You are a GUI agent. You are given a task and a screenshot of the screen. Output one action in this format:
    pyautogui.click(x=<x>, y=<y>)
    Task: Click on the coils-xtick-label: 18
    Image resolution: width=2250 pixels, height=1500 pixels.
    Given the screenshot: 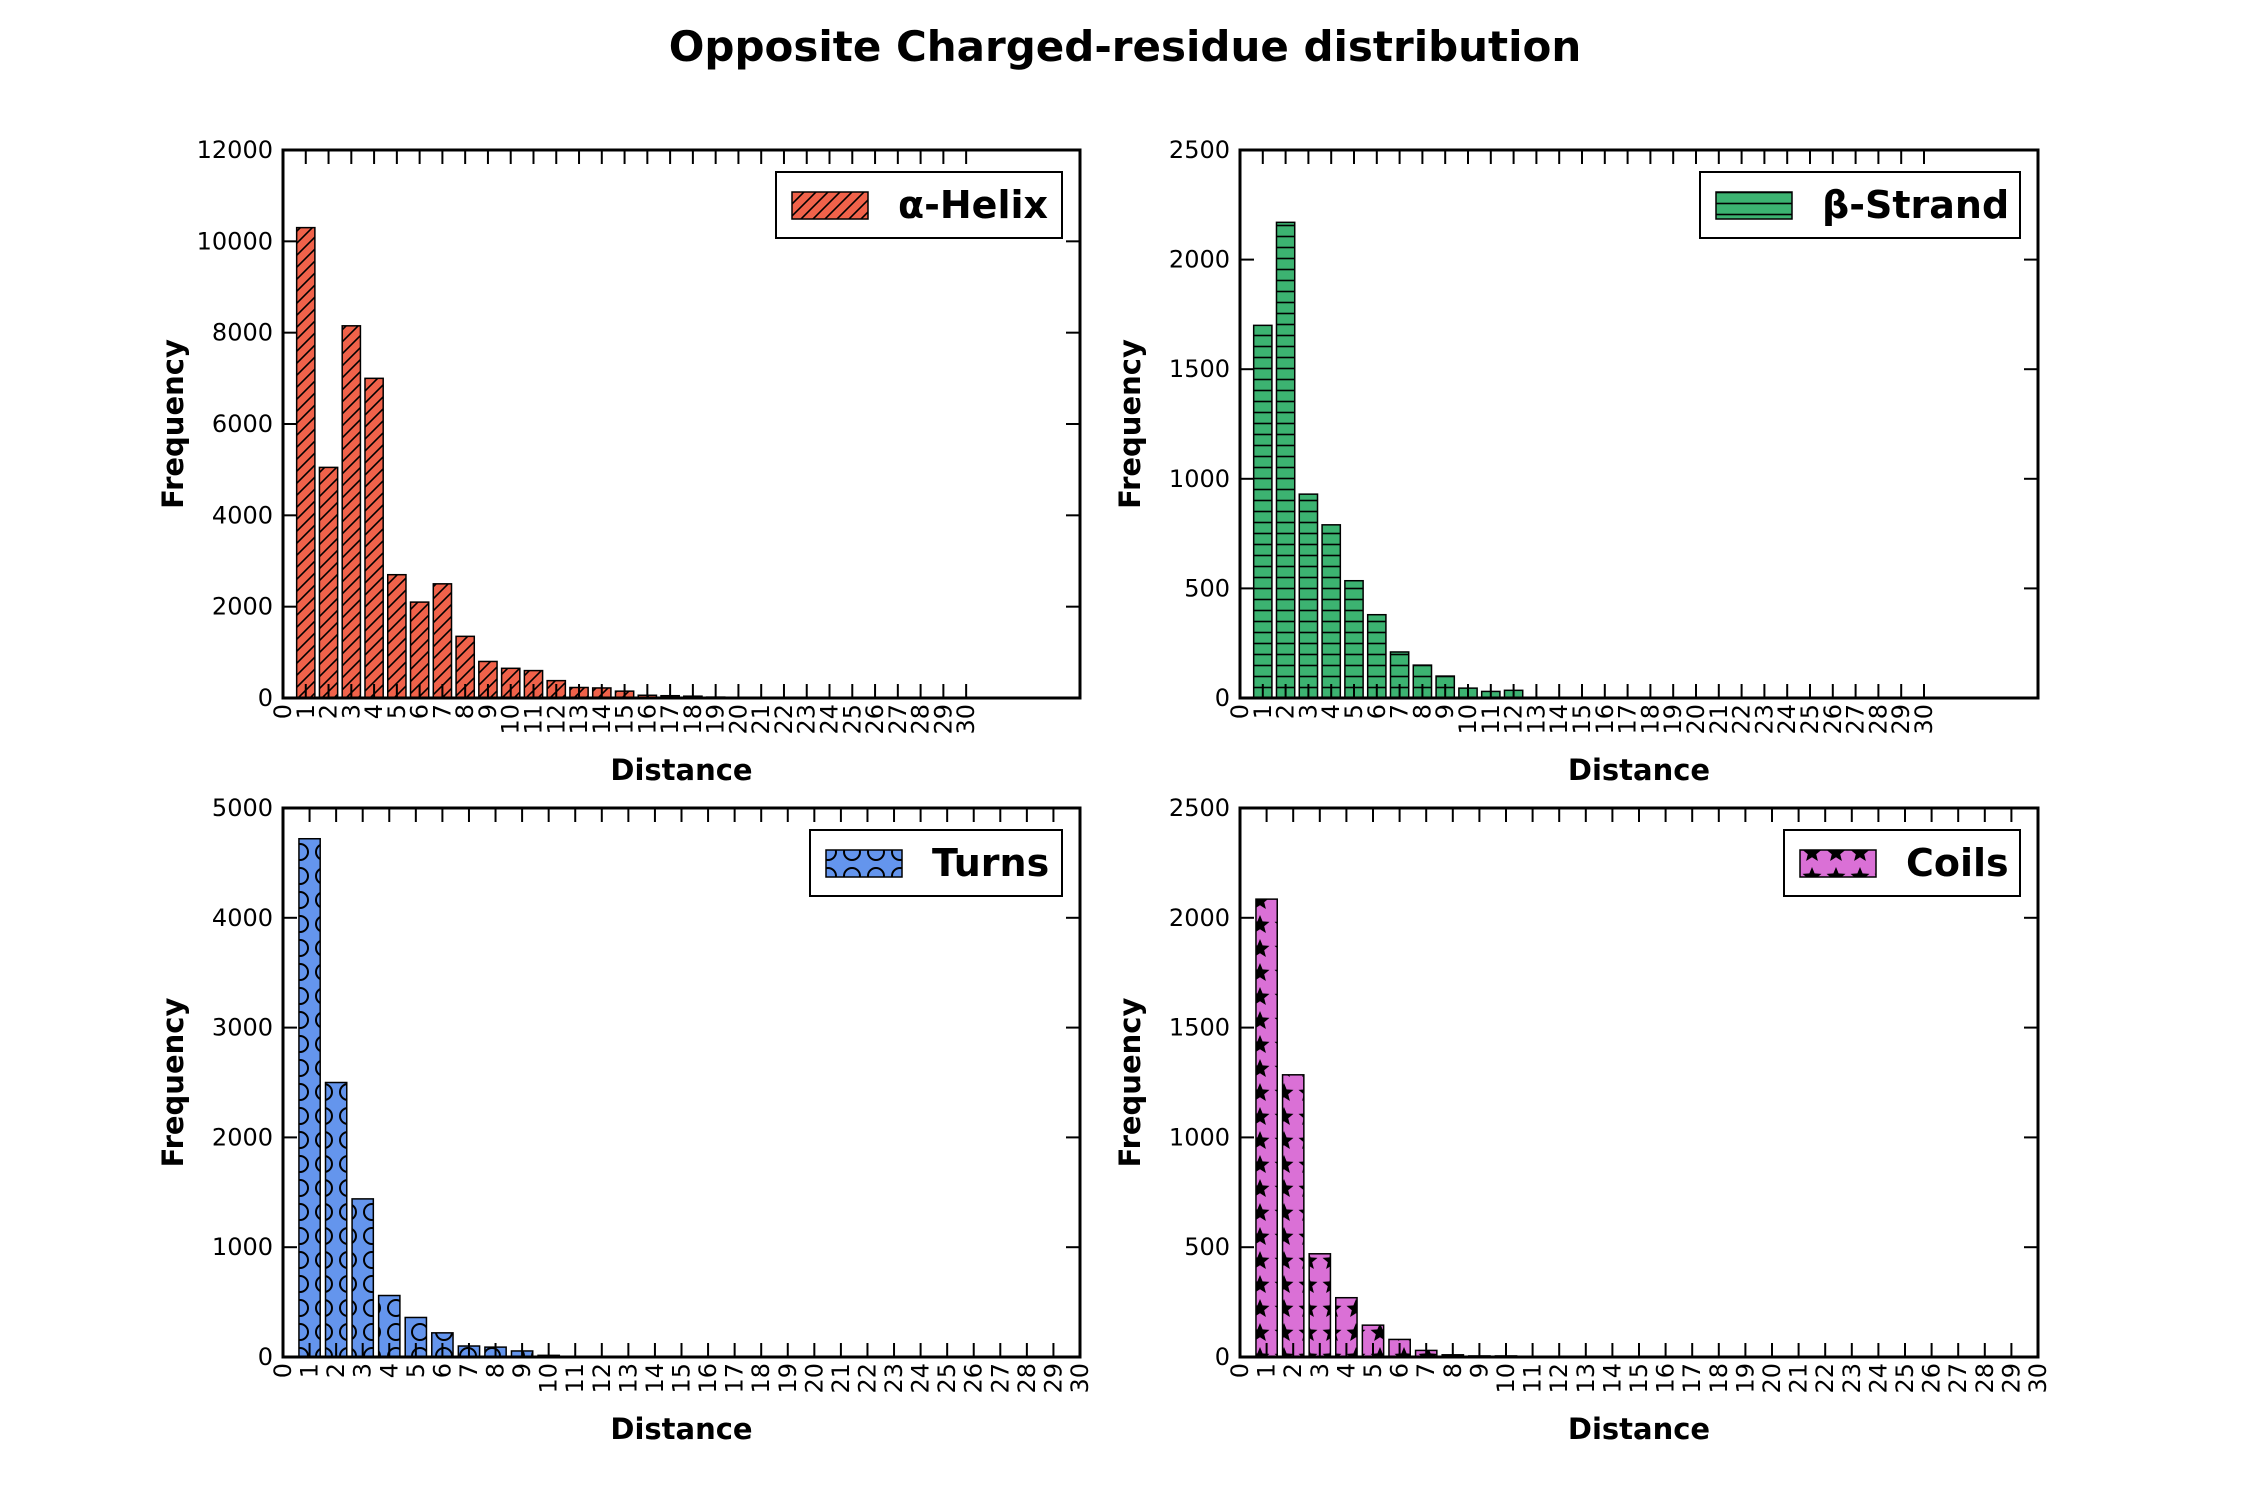 What is the action you would take?
    pyautogui.click(x=1719, y=1378)
    